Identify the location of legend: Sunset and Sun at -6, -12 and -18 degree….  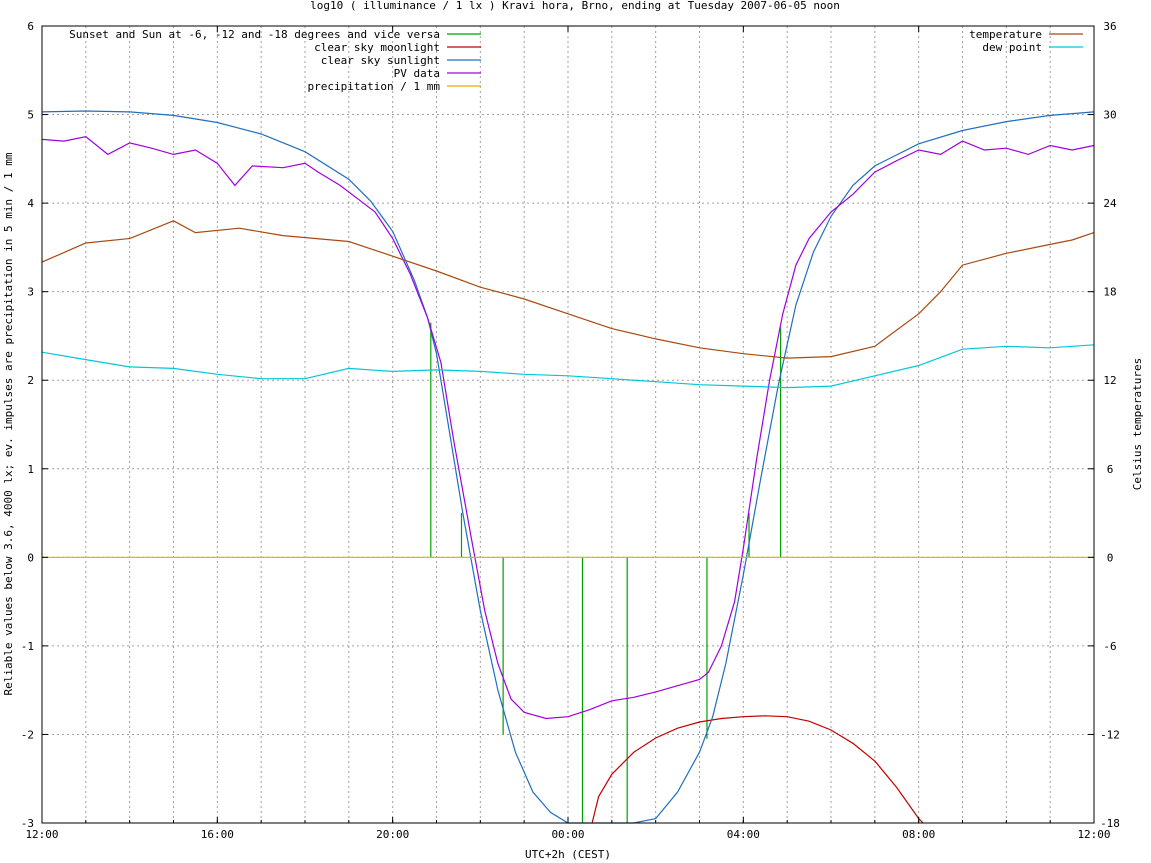
(576, 60).